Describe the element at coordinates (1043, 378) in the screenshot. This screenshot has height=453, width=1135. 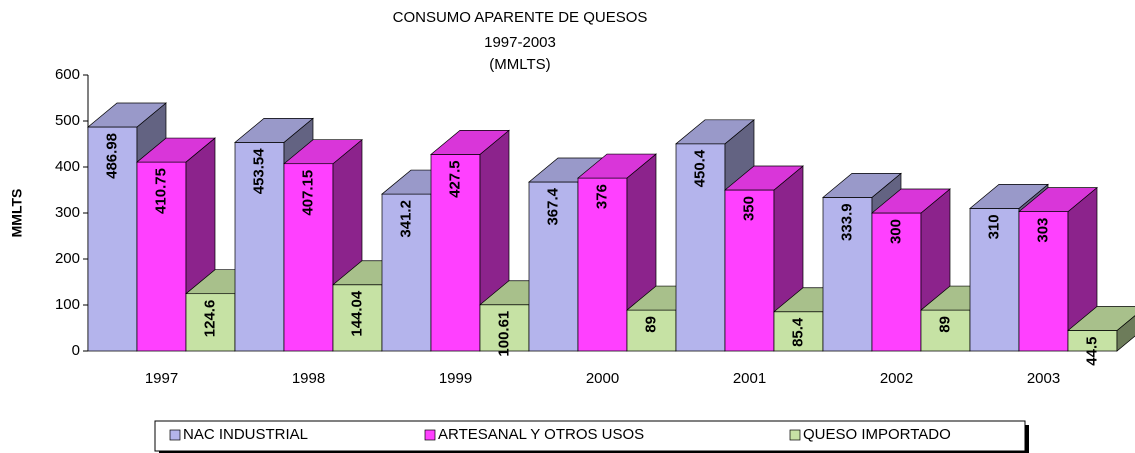
I see `x-tick-label: 2003` at that location.